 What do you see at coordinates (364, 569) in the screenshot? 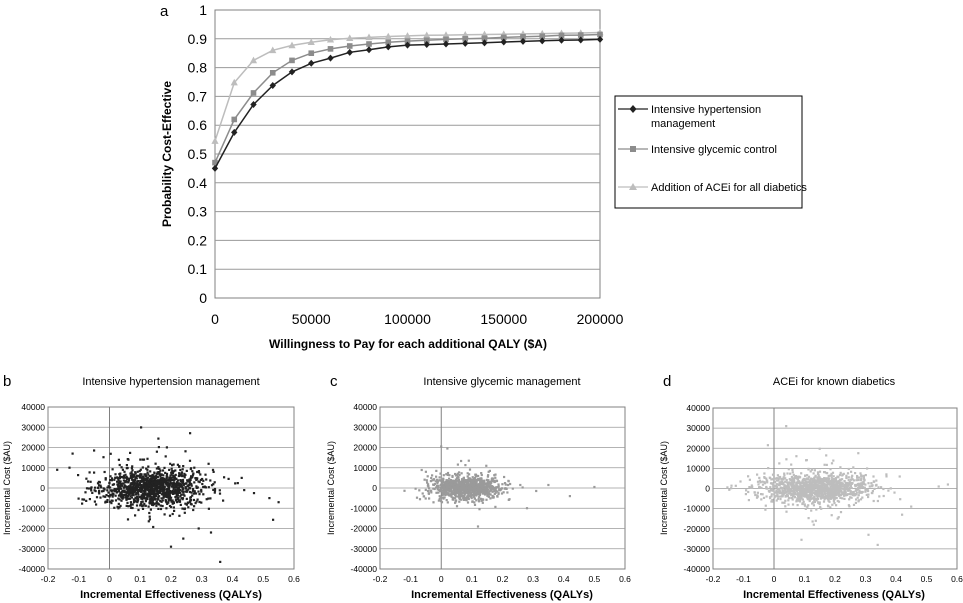
I see `y-tick-label: -40000` at bounding box center [364, 569].